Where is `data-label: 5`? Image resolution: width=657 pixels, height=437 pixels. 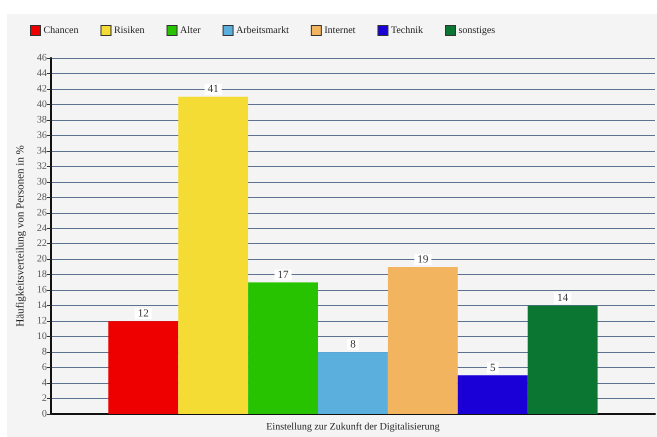 data-label: 5 is located at coordinates (493, 368).